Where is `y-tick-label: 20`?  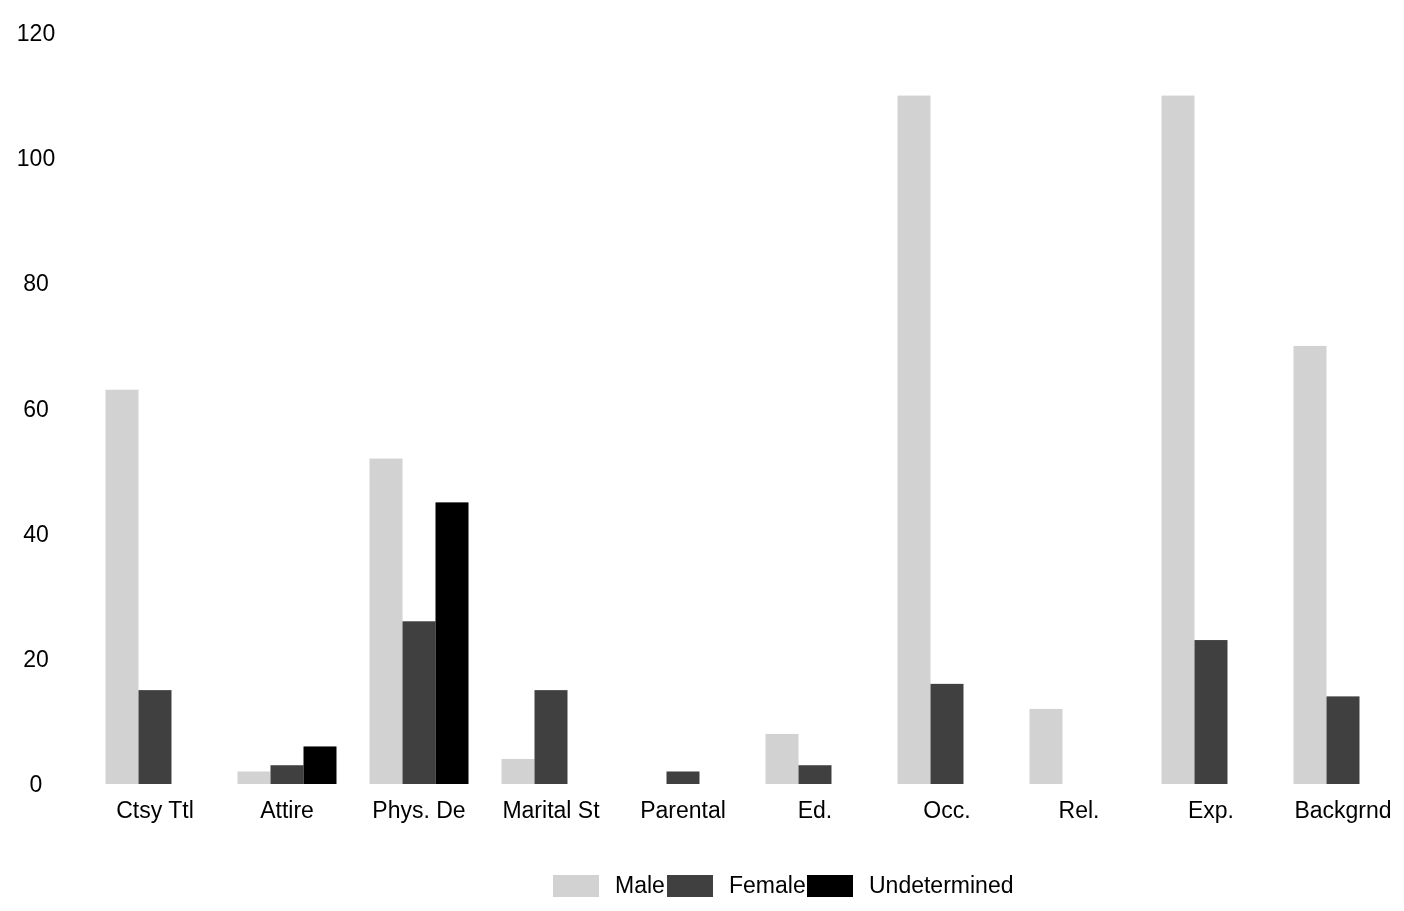 y-tick-label: 20 is located at coordinates (36, 658).